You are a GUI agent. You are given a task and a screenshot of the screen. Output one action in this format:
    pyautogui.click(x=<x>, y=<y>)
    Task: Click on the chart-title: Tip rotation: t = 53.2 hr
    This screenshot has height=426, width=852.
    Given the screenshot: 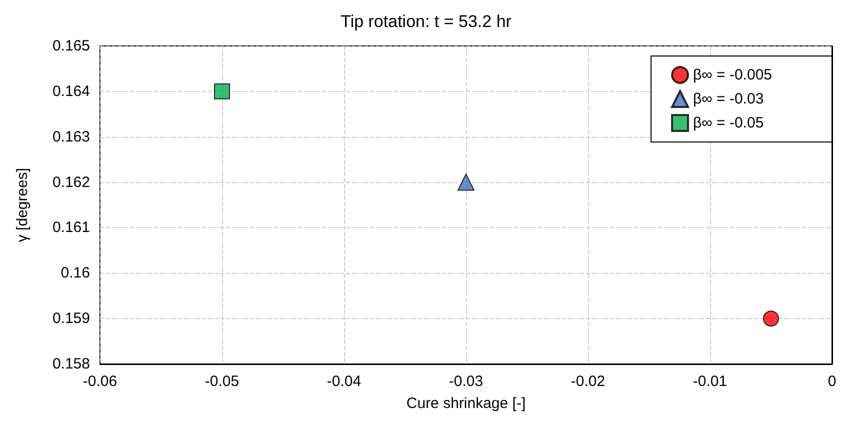 What is the action you would take?
    pyautogui.click(x=426, y=21)
    